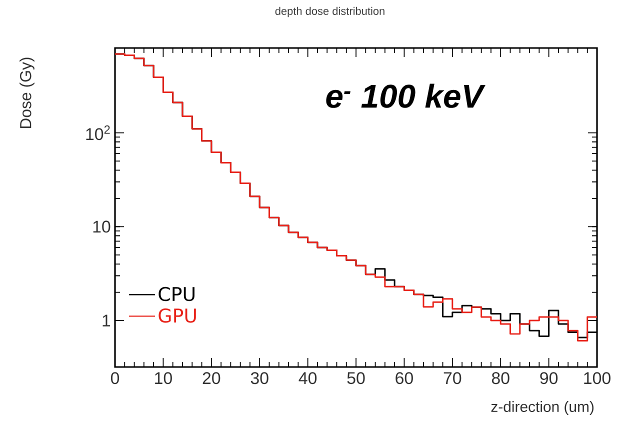 This screenshot has width=618, height=423. What do you see at coordinates (101, 226) in the screenshot?
I see `y-tick-label: 10` at bounding box center [101, 226].